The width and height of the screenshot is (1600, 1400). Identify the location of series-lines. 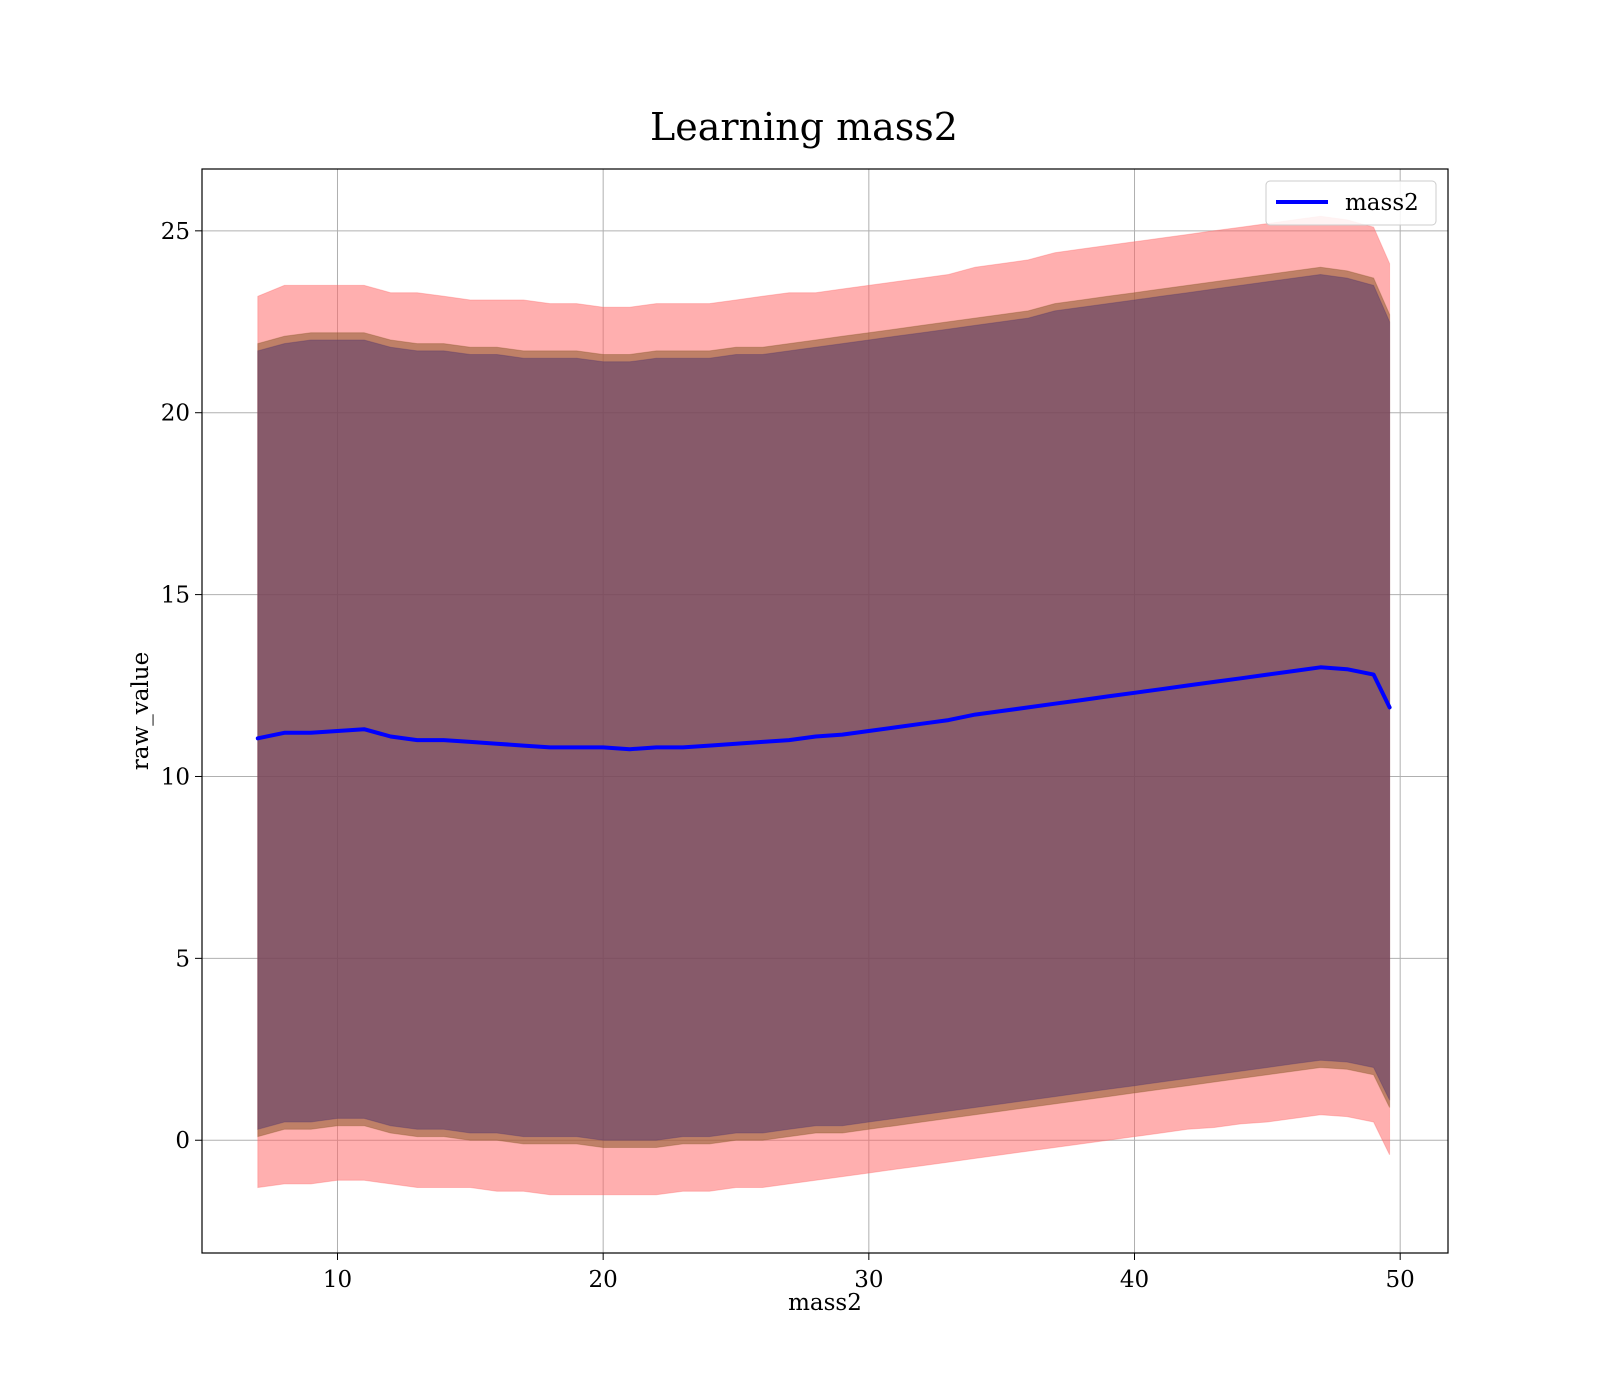
(823, 708).